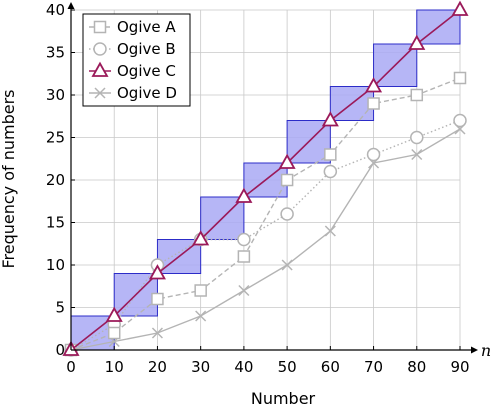 This screenshot has width=498, height=409. I want to click on legend-marker-ogive-d-stroke-b, so click(100, 93).